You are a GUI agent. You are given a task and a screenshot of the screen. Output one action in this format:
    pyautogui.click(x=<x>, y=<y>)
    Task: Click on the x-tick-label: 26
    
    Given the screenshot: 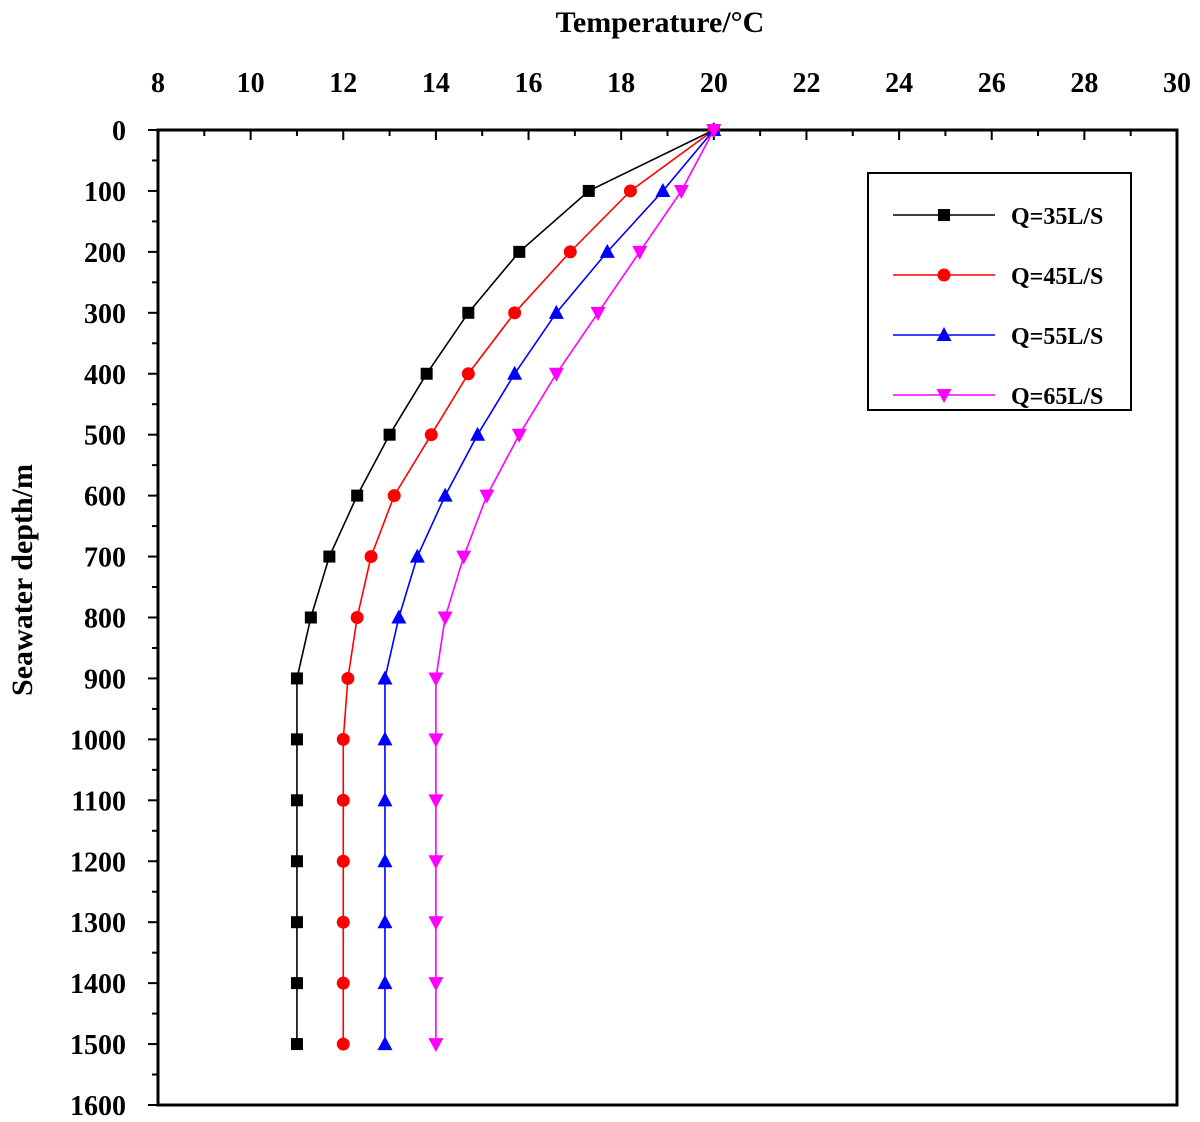 What is the action you would take?
    pyautogui.click(x=992, y=83)
    